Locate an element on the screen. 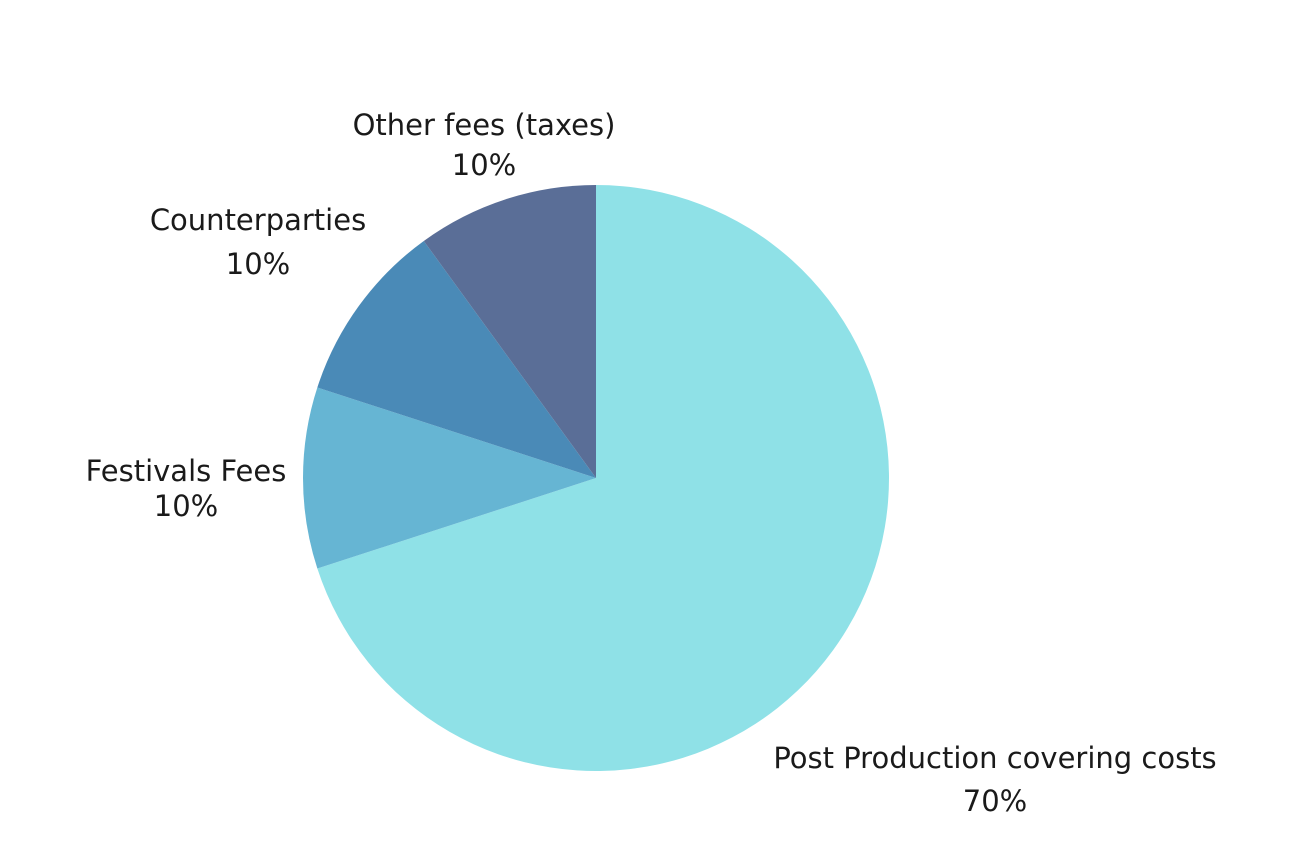 The image size is (1302, 858). pie-slice-festivals-fees is located at coordinates (449, 478).